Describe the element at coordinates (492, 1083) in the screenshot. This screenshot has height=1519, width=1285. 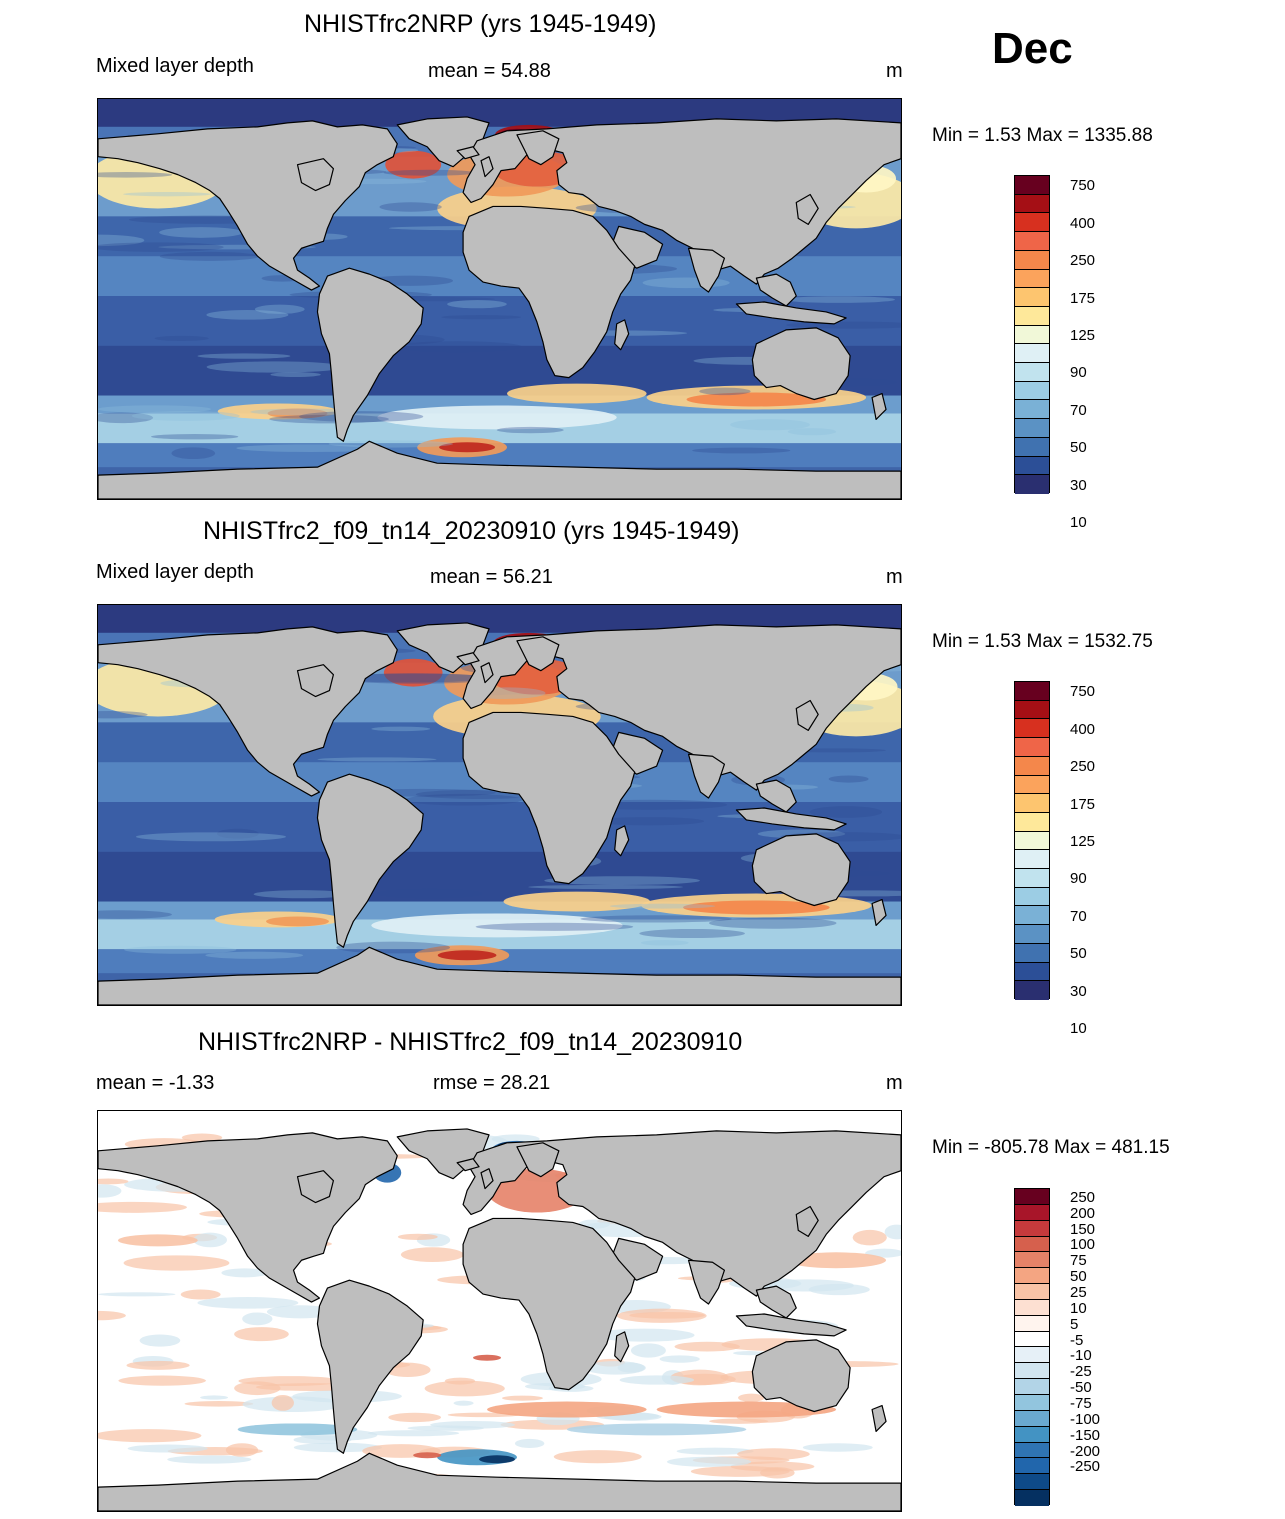
I see `panel-3-rmse: rmse = 28.21` at that location.